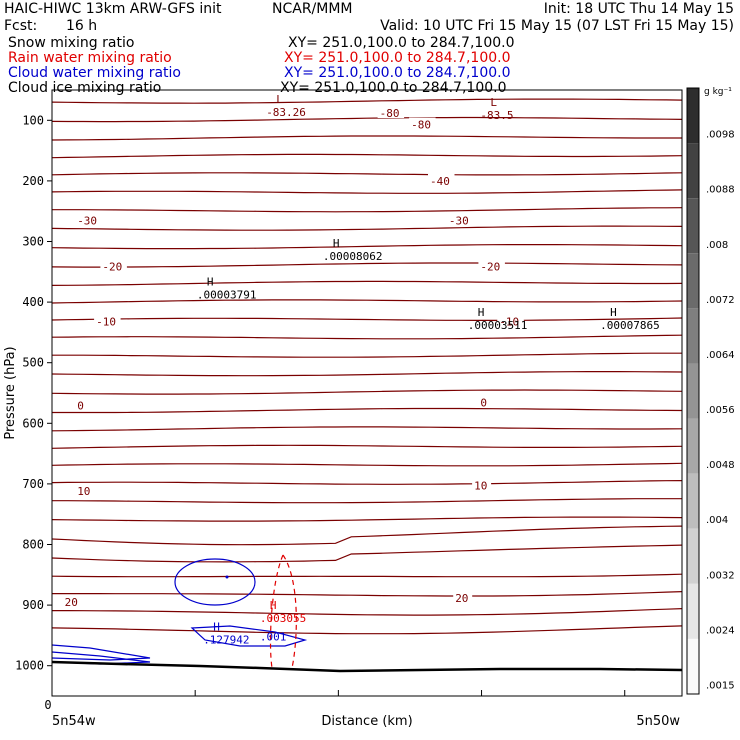  I want to click on y-tick-label: 300, so click(33, 242).